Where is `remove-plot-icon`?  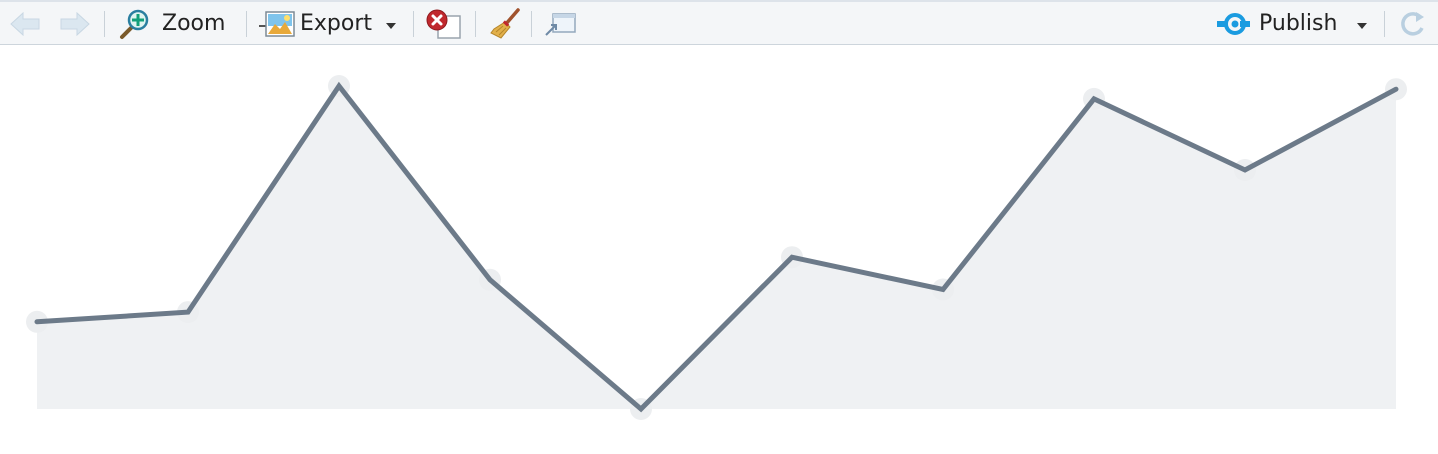 remove-plot-icon is located at coordinates (443, 24).